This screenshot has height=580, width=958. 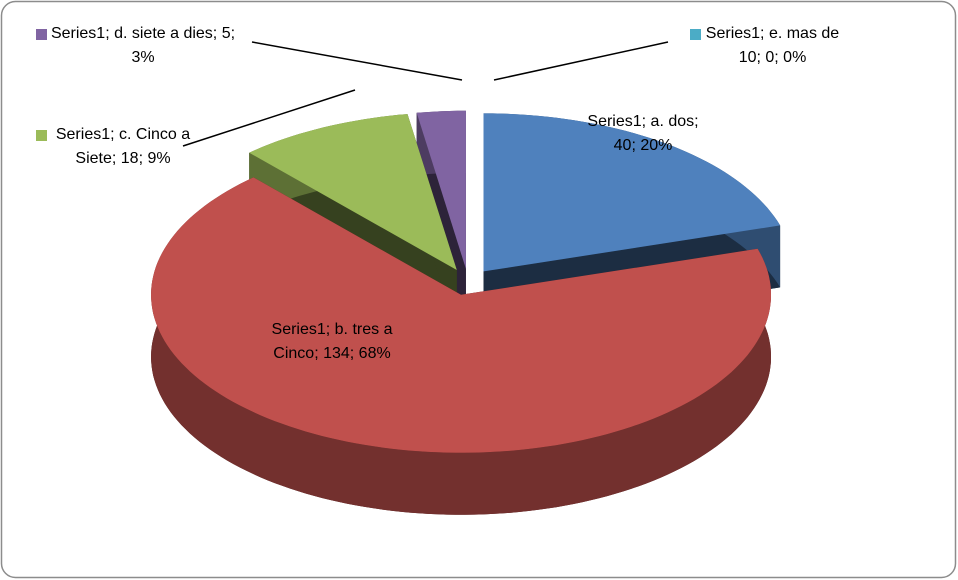 I want to click on data-label: Series1; c. Cinco a Siete; 18; 9%, so click(x=123, y=146).